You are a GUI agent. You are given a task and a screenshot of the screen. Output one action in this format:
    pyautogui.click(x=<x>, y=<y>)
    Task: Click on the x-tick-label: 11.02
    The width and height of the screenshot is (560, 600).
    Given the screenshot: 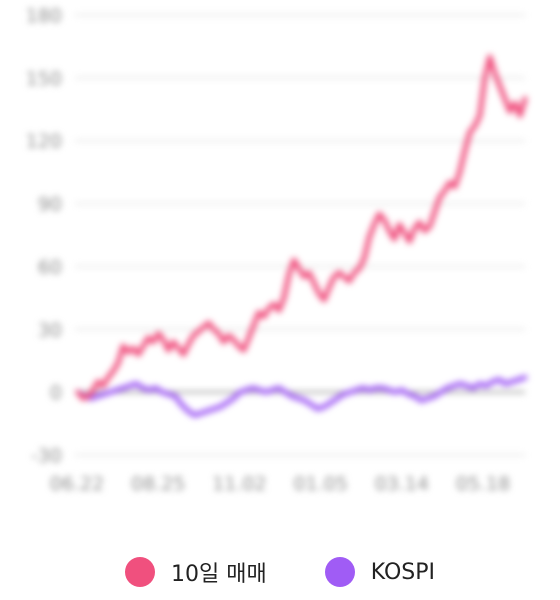 What is the action you would take?
    pyautogui.click(x=239, y=484)
    